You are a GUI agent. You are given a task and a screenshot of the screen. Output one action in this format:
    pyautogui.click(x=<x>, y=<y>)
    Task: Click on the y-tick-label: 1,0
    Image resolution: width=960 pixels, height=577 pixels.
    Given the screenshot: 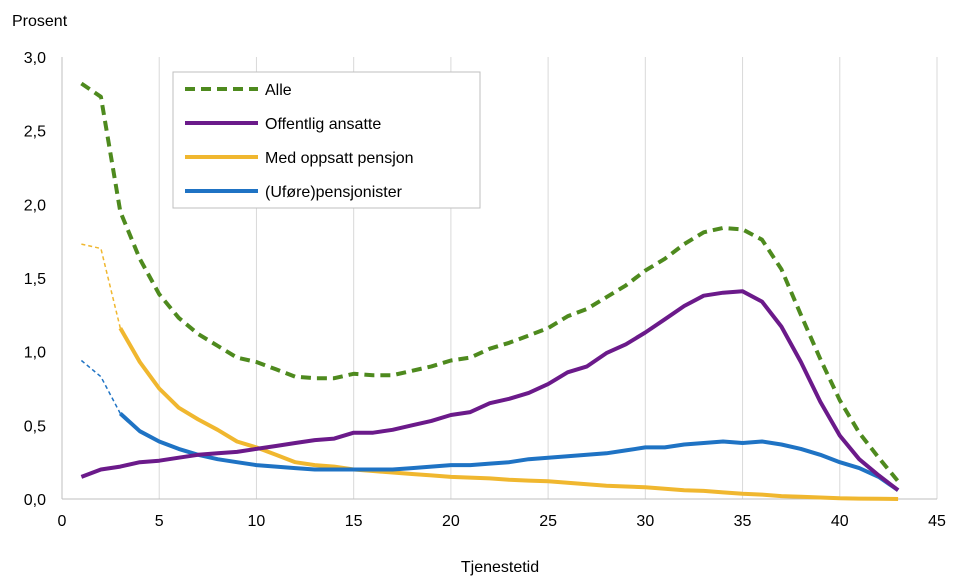 What is the action you would take?
    pyautogui.click(x=35, y=353)
    